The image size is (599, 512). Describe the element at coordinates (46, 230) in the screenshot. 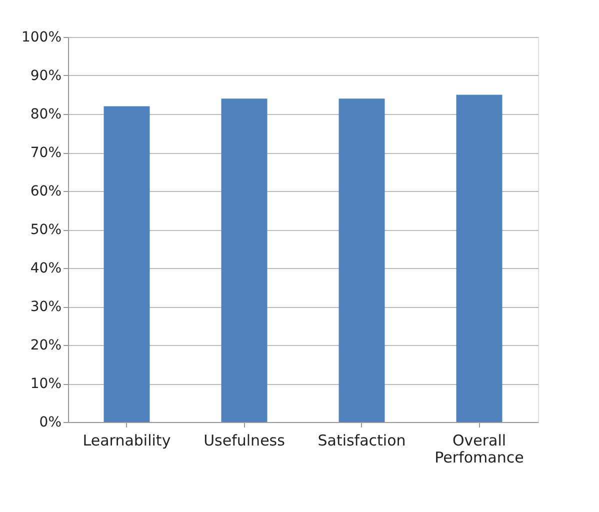

I see `y-tick-label: 50%` at that location.